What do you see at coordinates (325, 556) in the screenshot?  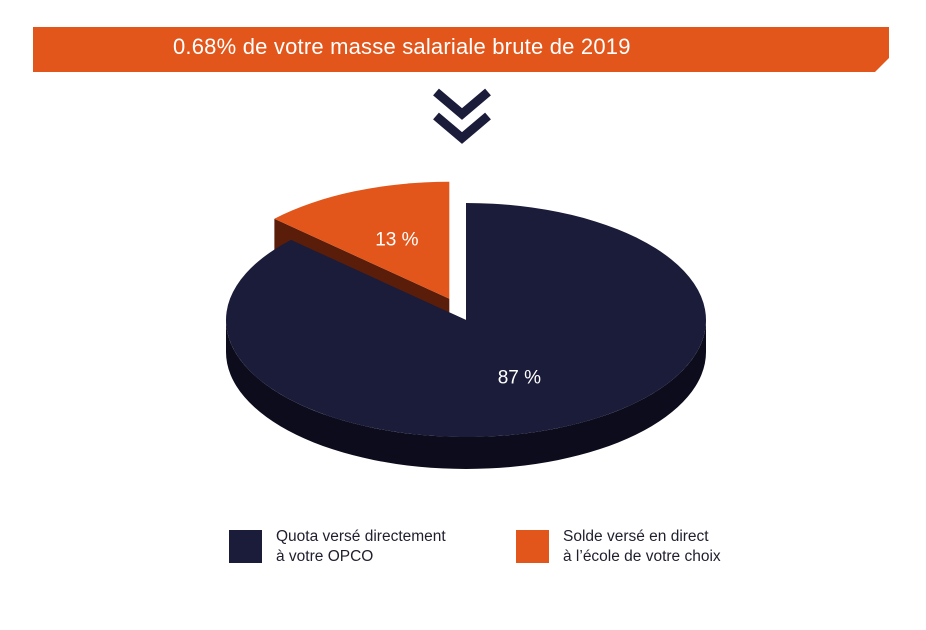 I see `legend-label-quota-line2: à votre OPCO` at bounding box center [325, 556].